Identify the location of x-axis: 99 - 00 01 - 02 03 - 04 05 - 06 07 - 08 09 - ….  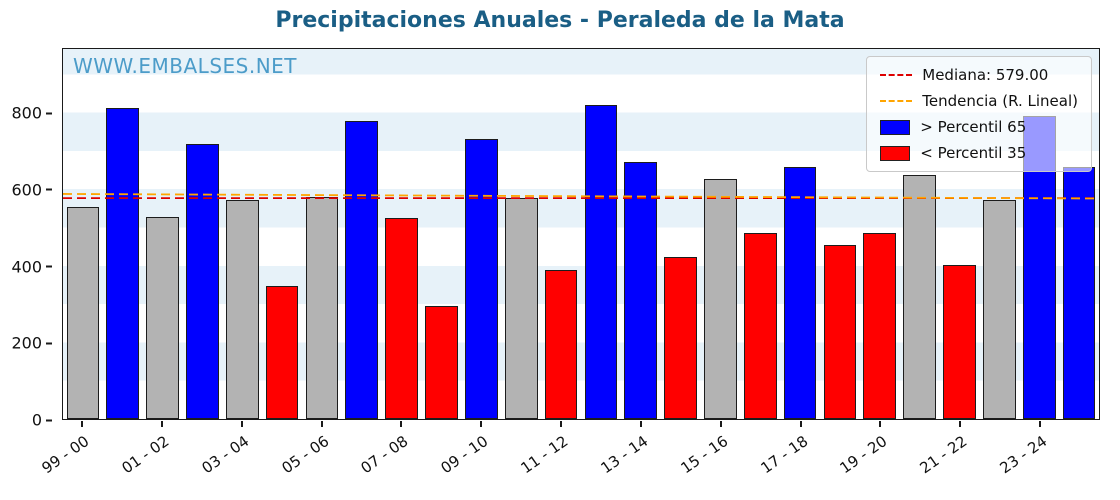
(569, 460).